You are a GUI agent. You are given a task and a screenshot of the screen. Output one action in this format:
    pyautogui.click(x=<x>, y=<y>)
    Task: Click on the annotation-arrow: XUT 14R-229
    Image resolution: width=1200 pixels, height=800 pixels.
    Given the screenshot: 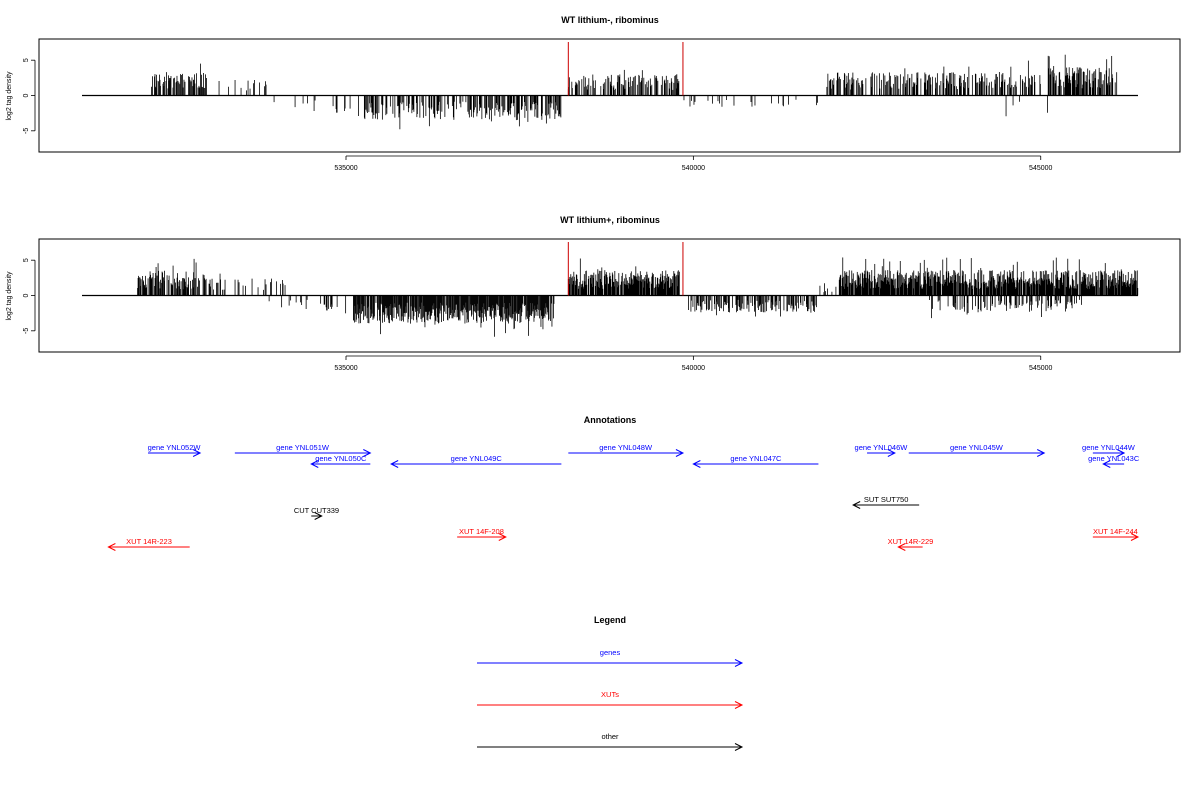 What is the action you would take?
    pyautogui.click(x=911, y=544)
    